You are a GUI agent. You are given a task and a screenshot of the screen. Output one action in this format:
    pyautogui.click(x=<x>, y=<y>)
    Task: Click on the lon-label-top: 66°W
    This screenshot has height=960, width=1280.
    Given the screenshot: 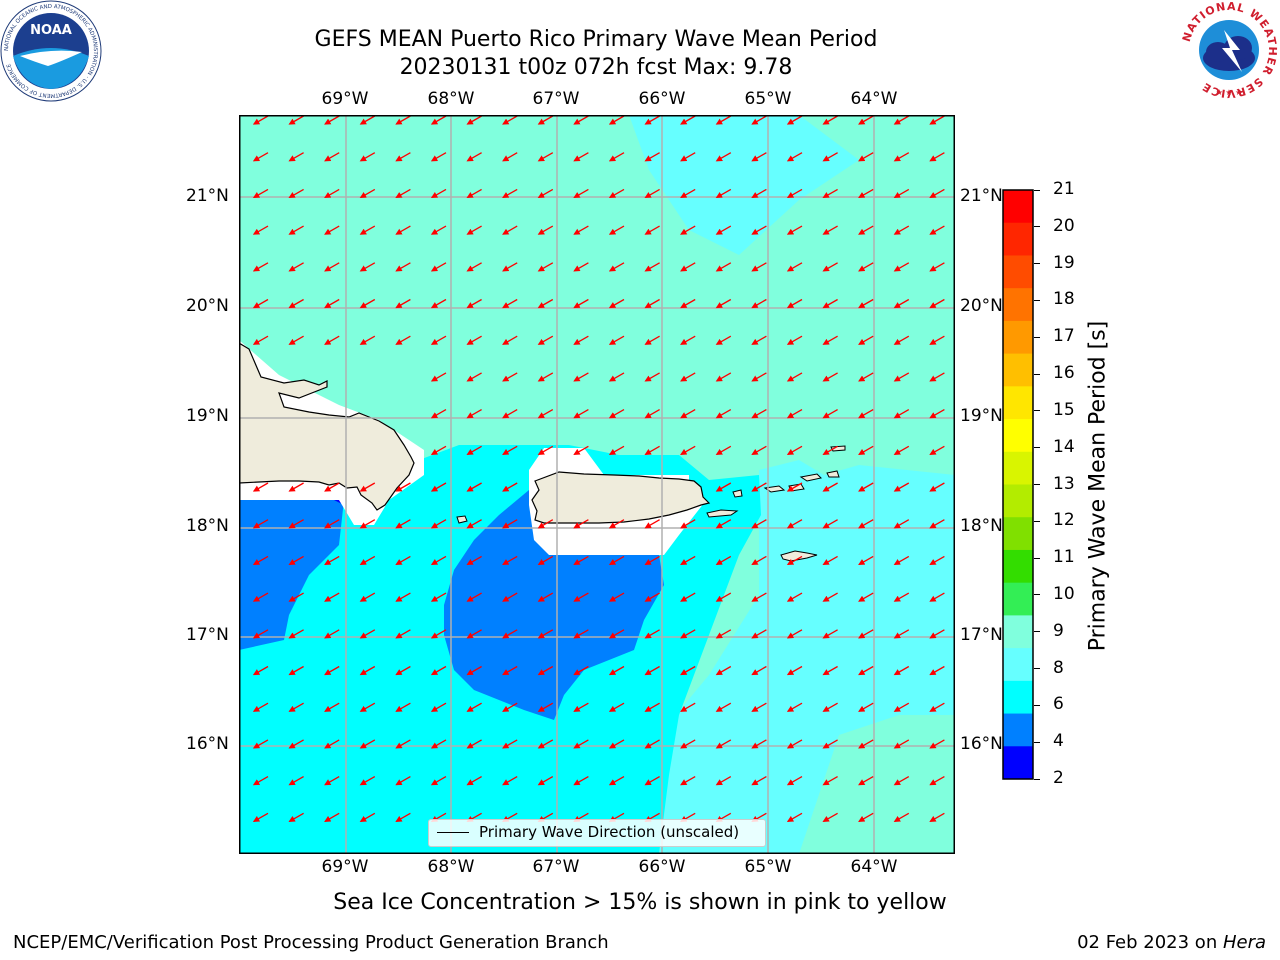 What is the action you would take?
    pyautogui.click(x=662, y=99)
    